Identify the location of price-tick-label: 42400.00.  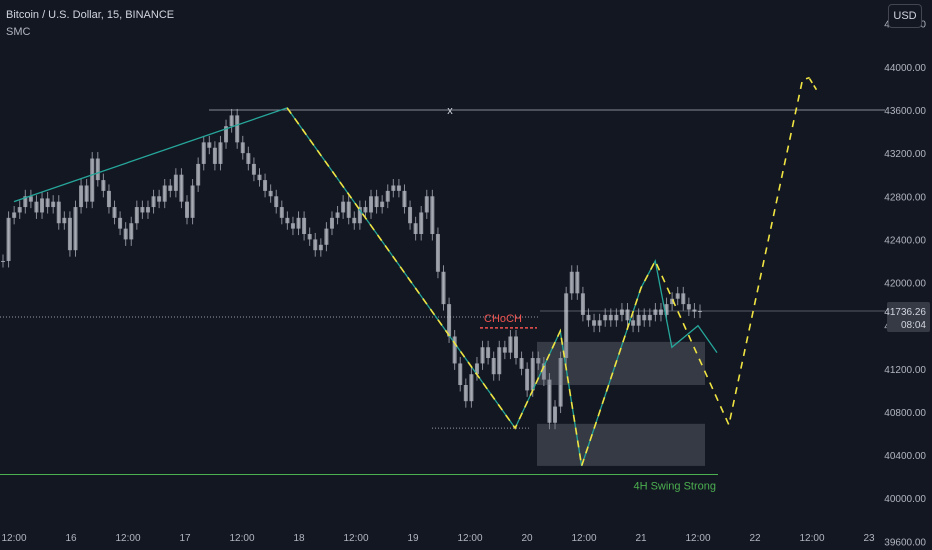
(905, 240).